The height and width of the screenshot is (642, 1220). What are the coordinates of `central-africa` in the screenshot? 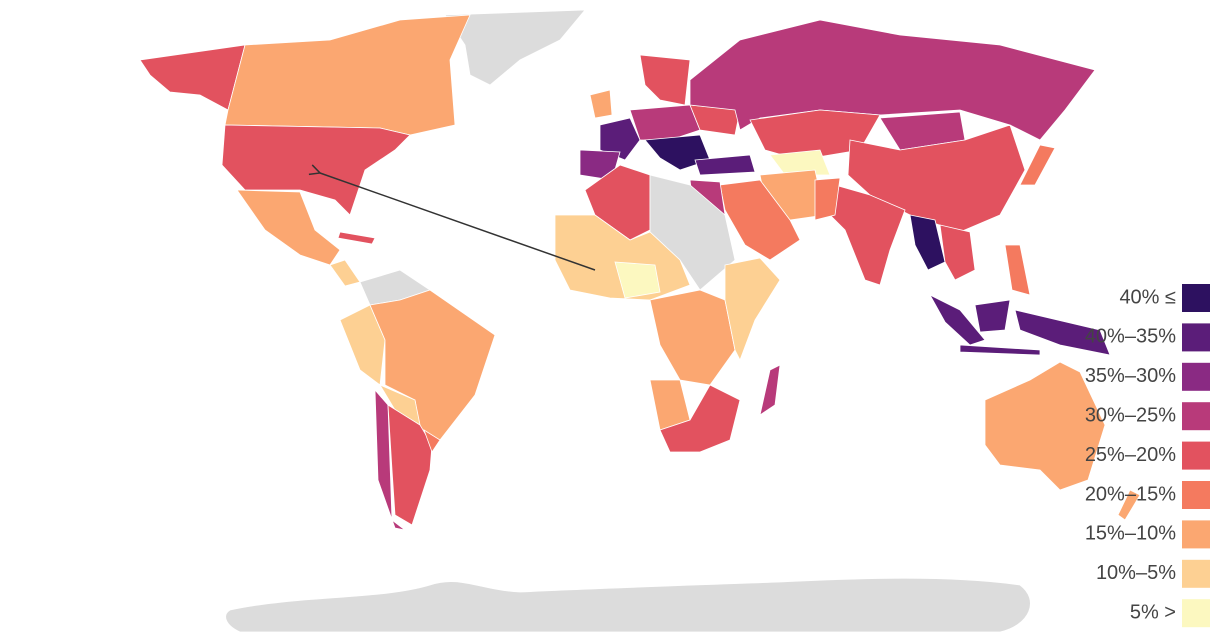 It's located at (692, 337).